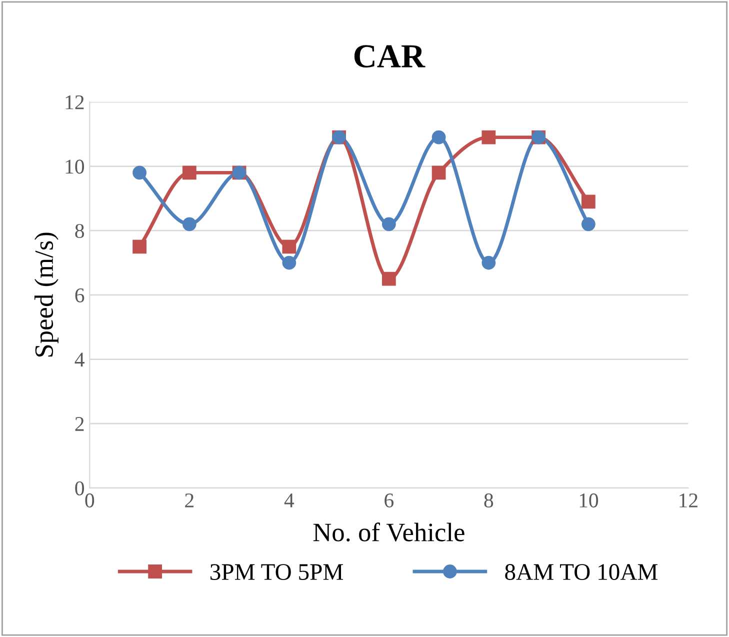 This screenshot has width=729, height=637. What do you see at coordinates (89, 500) in the screenshot?
I see `x-tick-label: 0` at bounding box center [89, 500].